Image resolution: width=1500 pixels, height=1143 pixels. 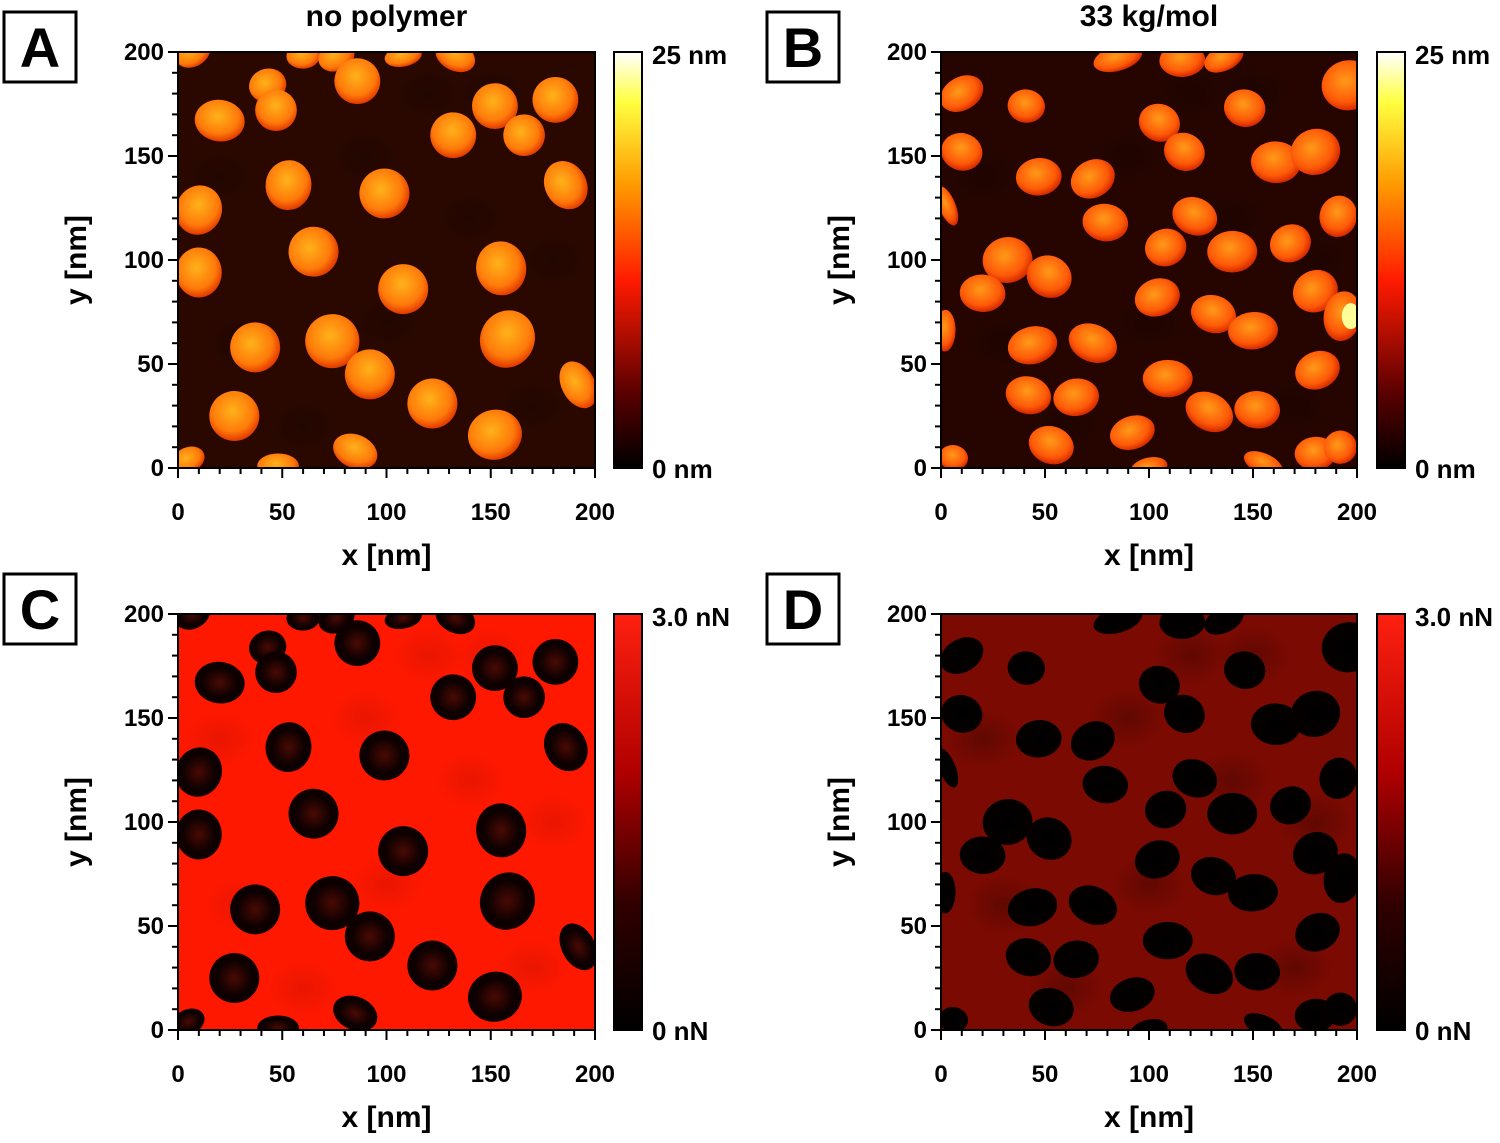 I want to click on panel-letter: B, so click(x=803, y=47).